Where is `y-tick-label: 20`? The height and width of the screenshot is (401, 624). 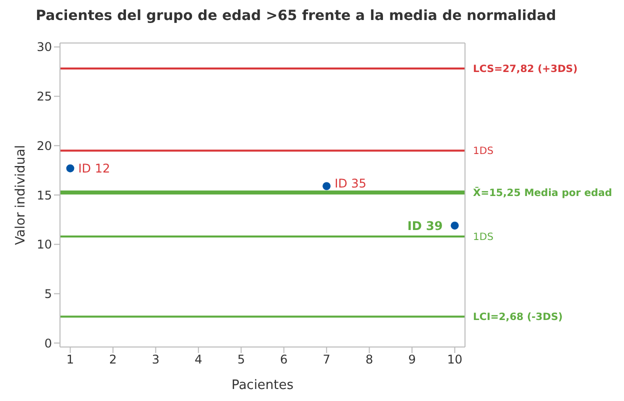
y-tick-label: 20 is located at coordinates (44, 145).